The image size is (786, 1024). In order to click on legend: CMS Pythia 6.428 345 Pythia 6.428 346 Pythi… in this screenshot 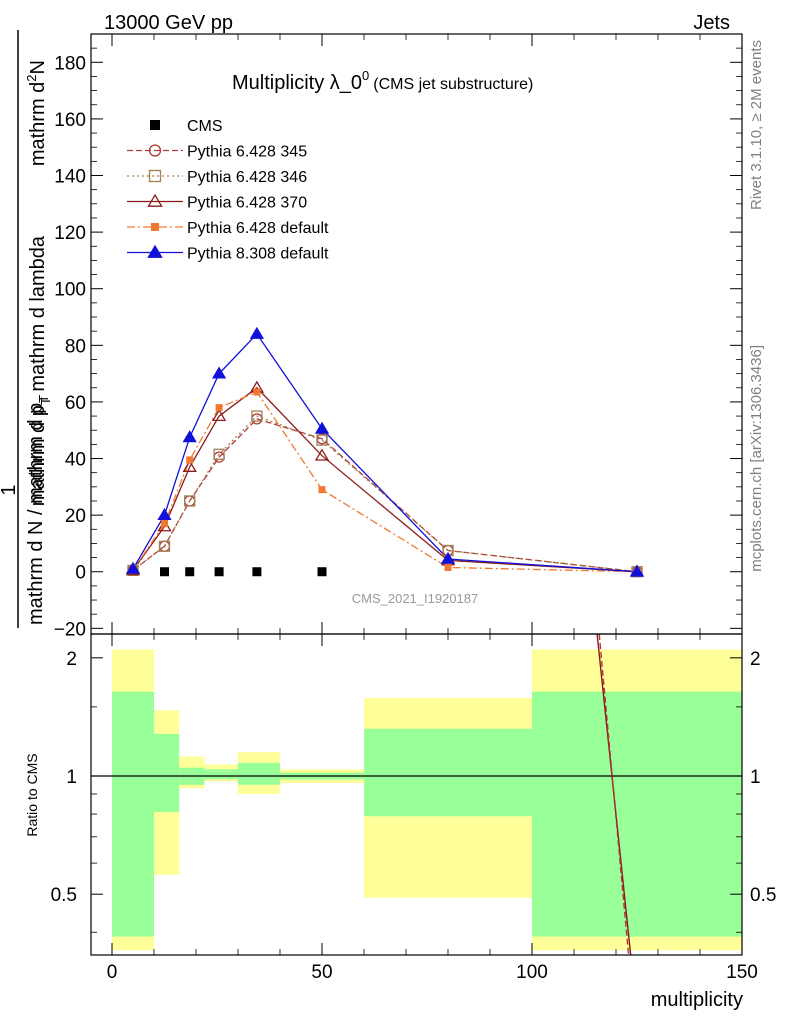, I will do `click(228, 190)`.